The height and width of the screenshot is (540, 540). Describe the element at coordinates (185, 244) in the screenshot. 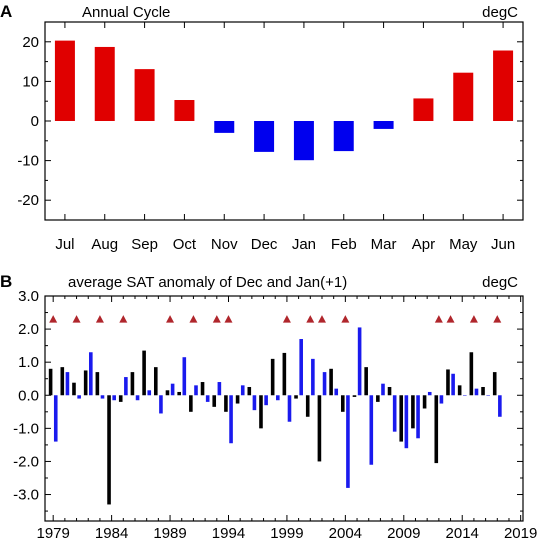

I see `x-tick-label: Oct` at that location.